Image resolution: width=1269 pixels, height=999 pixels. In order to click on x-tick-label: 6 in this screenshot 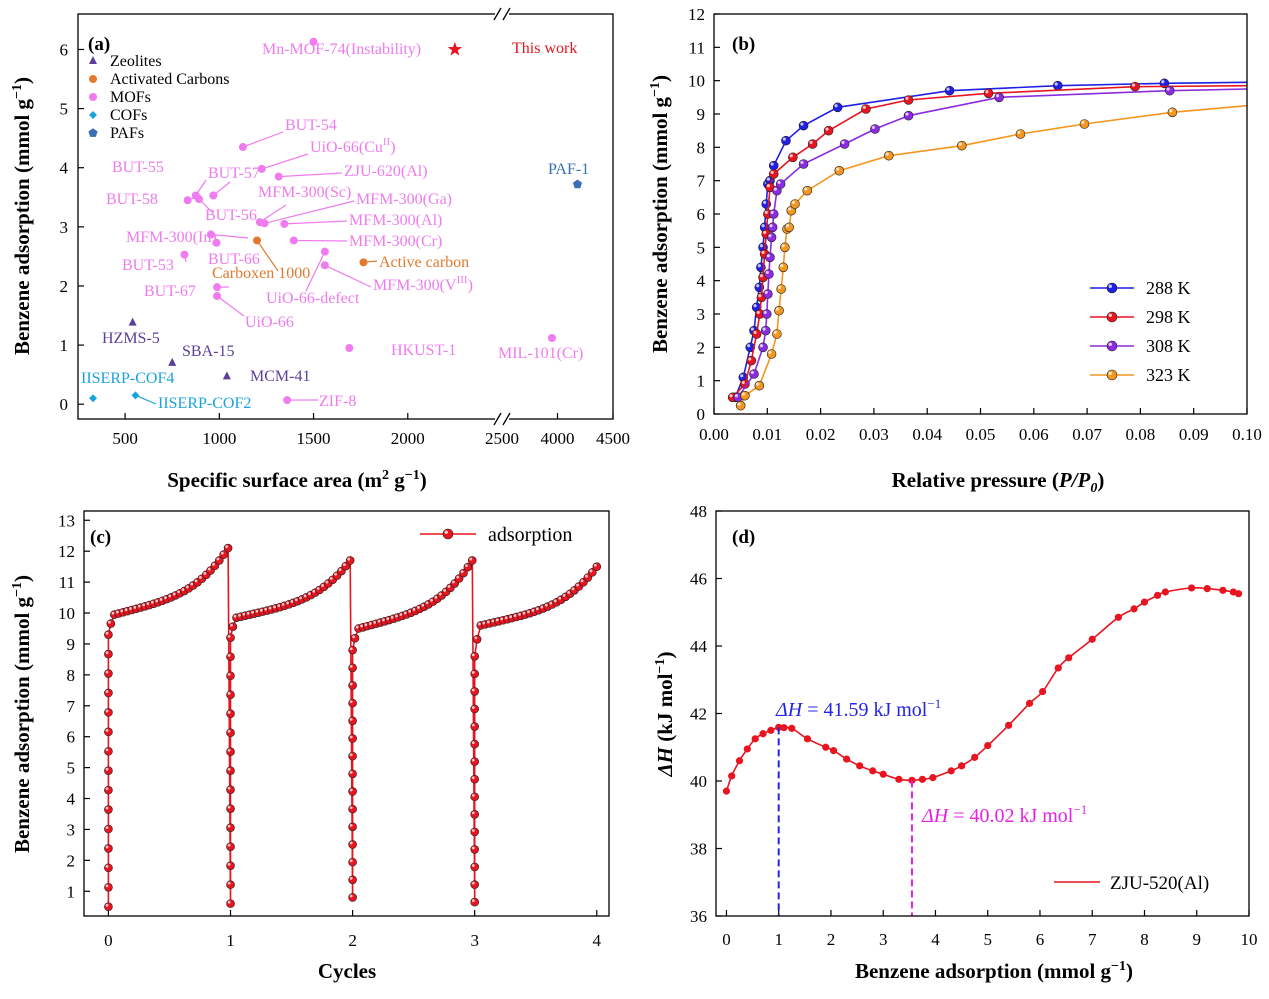, I will do `click(1040, 939)`.